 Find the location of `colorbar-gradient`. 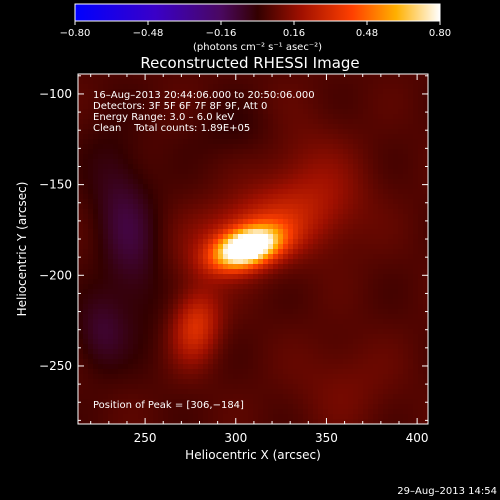

colorbar-gradient is located at coordinates (257, 12).